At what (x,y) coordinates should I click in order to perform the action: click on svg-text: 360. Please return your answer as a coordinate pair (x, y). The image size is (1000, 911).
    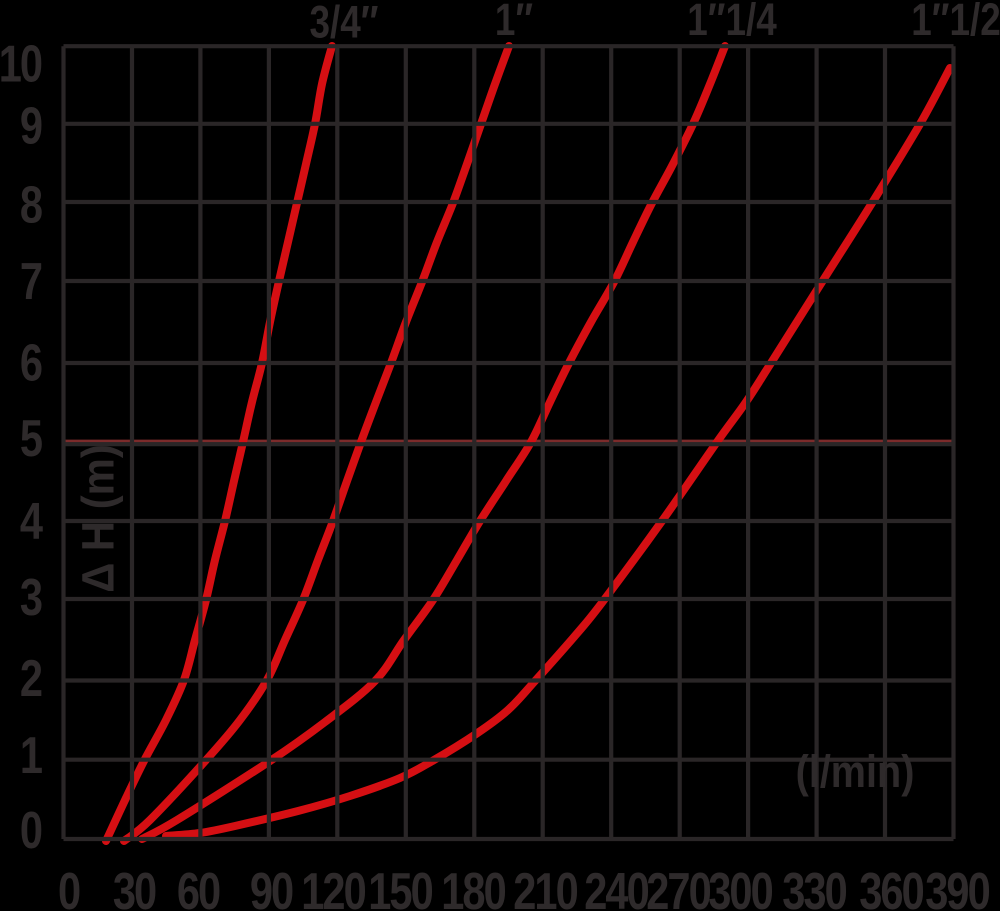
    Looking at the image, I should click on (891, 886).